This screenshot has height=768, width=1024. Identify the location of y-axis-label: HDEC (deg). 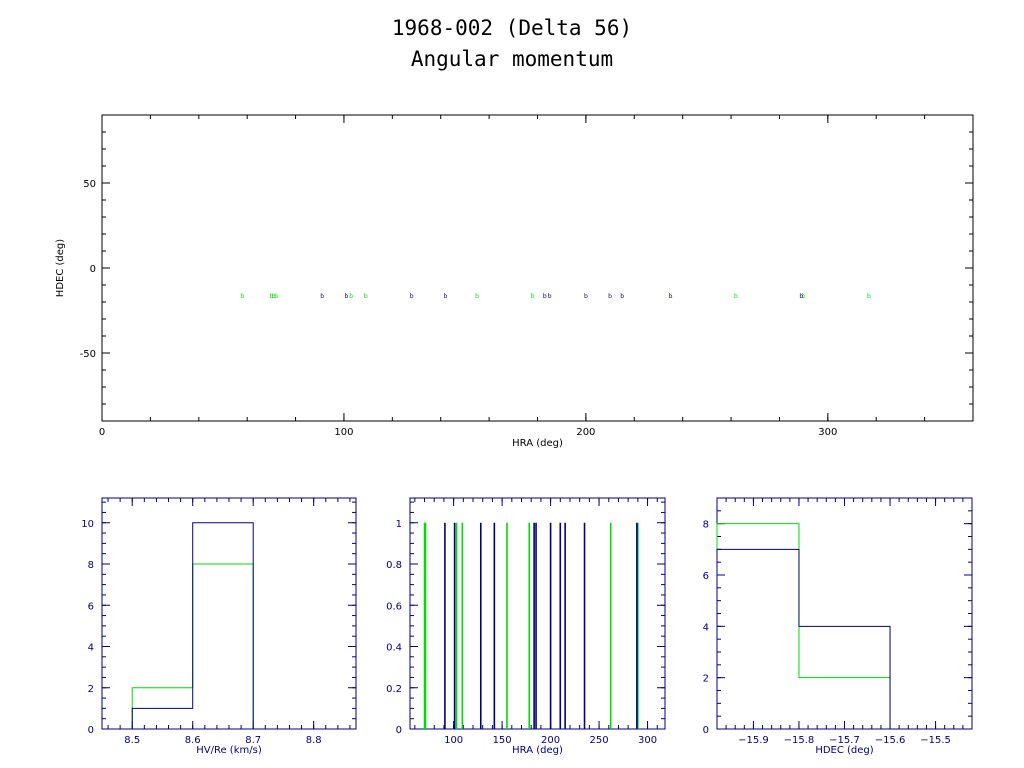
(60, 268).